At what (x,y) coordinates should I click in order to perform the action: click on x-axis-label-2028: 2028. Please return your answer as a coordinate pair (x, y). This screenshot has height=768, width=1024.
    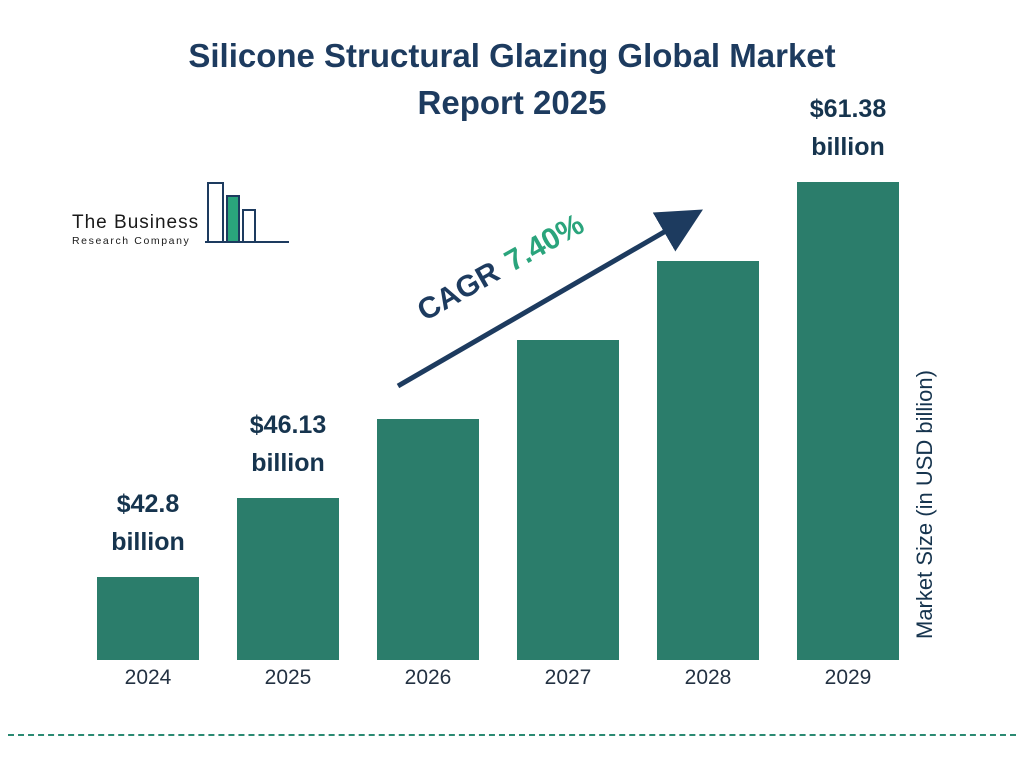
    Looking at the image, I should click on (708, 677).